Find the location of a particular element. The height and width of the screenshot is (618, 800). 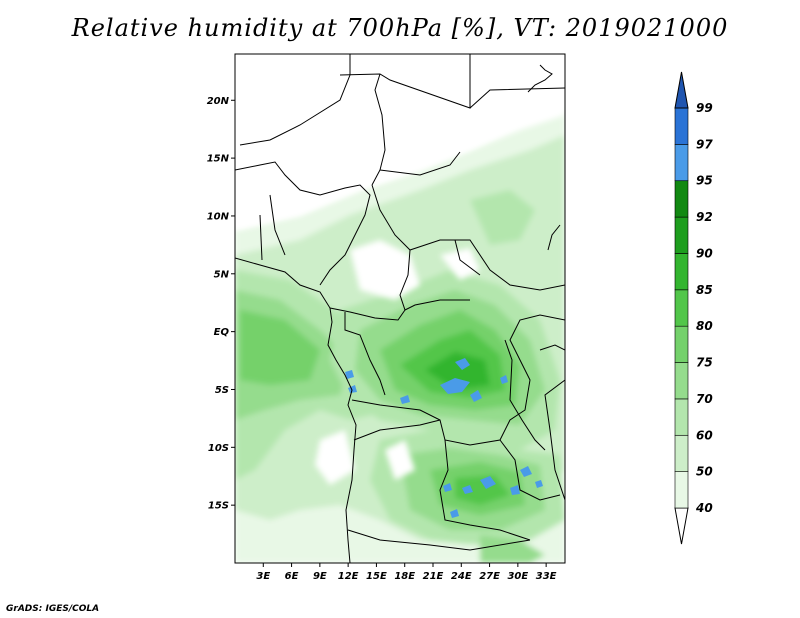

lon-tick-label: 15E is located at coordinates (376, 576).